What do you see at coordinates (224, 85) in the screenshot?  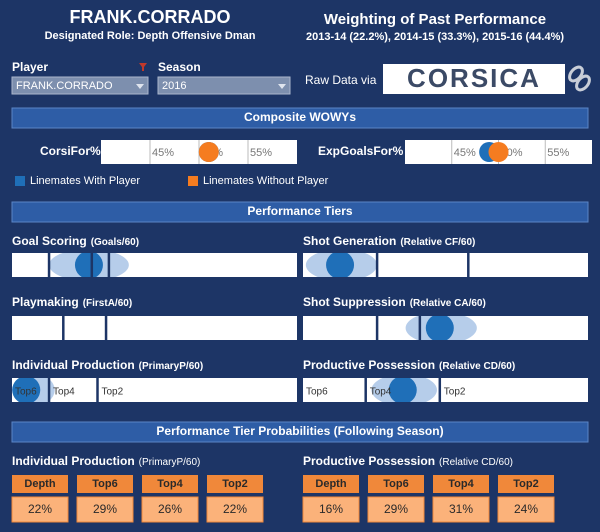 I see `season-dropdown` at bounding box center [224, 85].